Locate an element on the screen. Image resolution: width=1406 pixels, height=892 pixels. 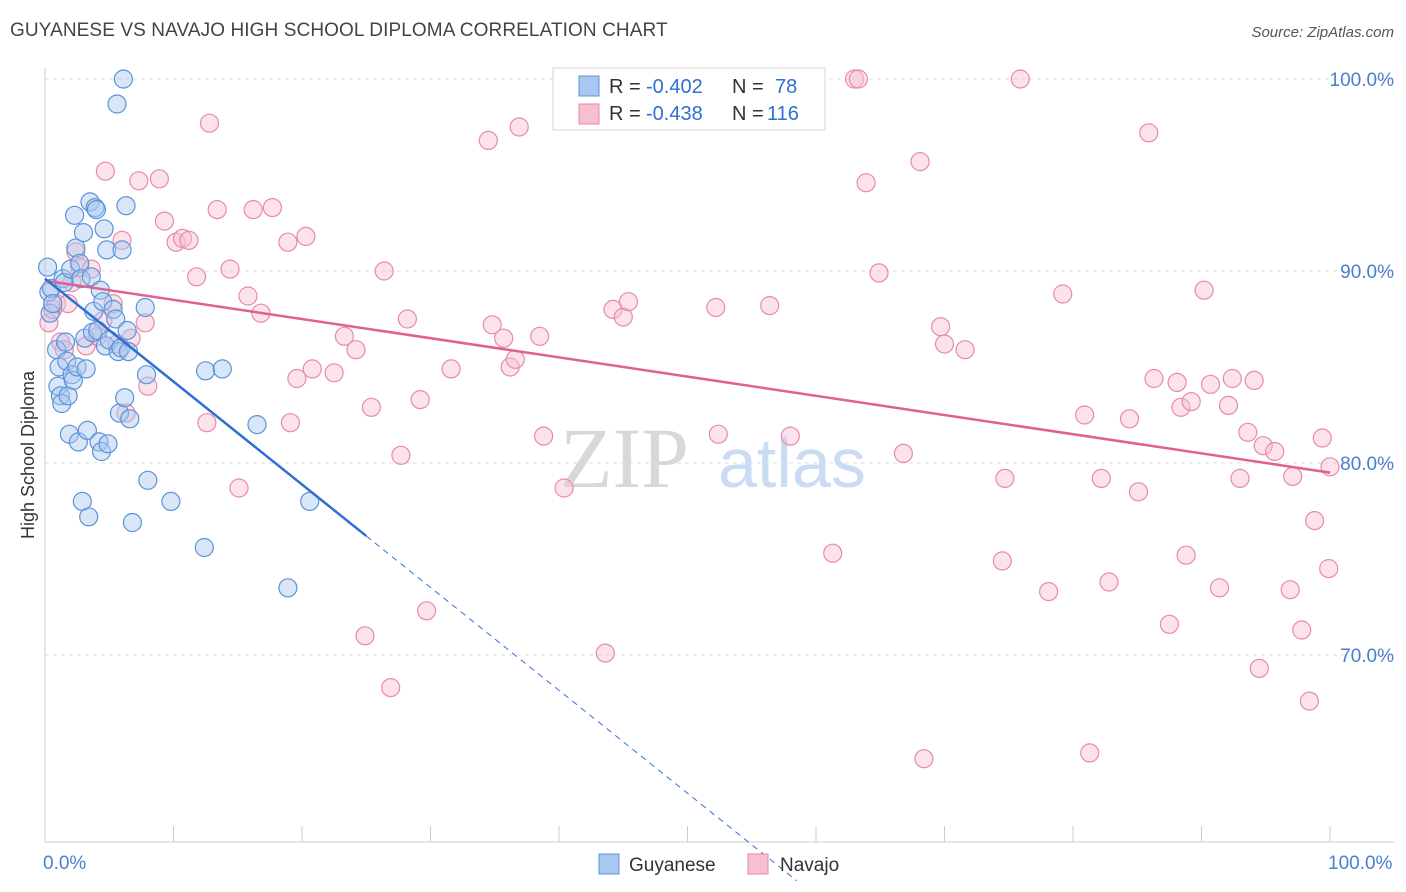
bottom-legend-label-navajo: Navajo is located at coordinates (809, 865).